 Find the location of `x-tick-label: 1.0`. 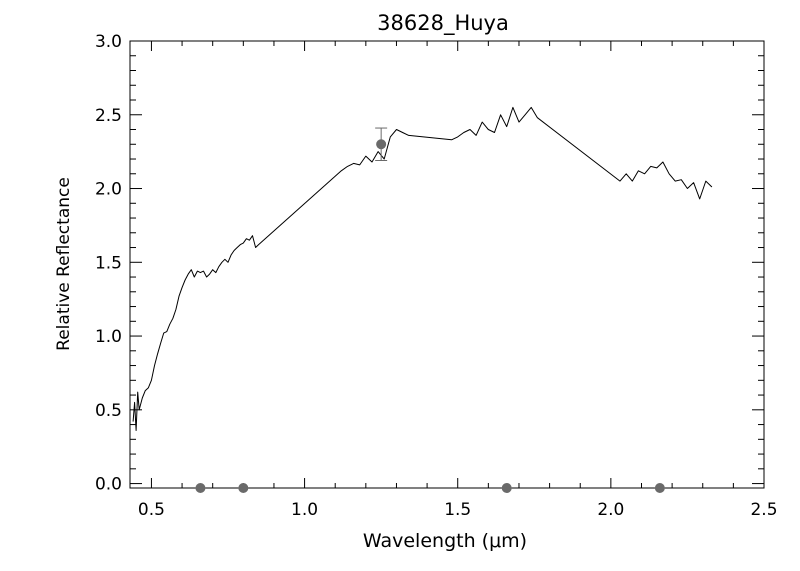

x-tick-label: 1.0 is located at coordinates (304, 510).